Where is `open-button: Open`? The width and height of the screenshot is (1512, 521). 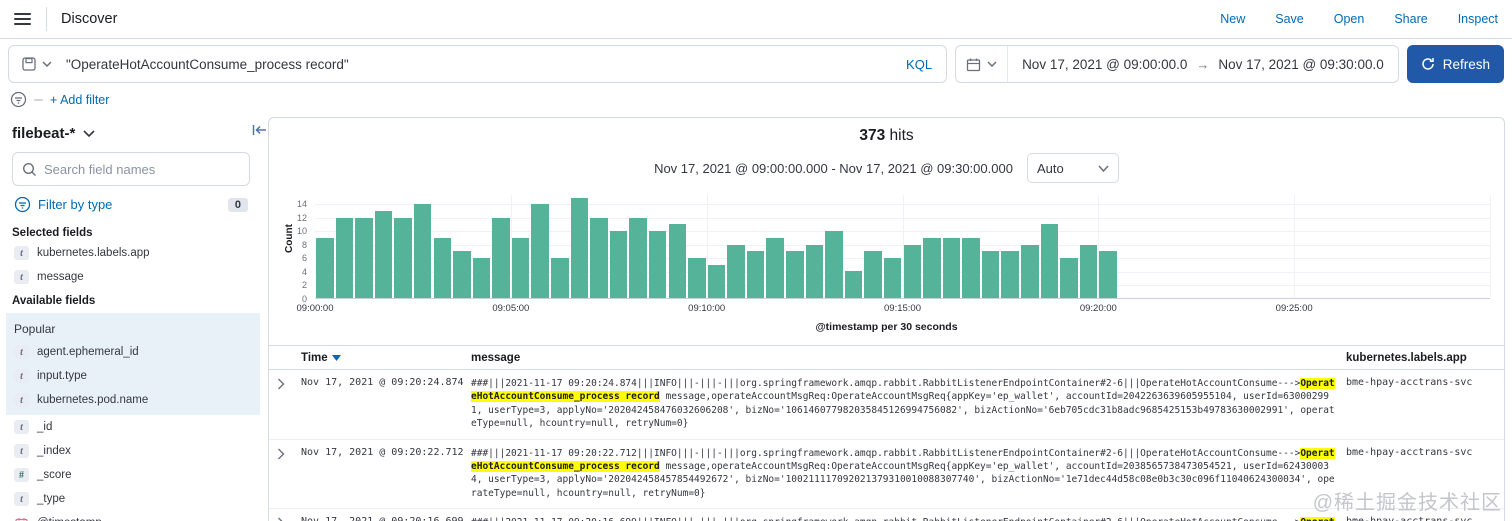
open-button: Open is located at coordinates (1349, 19).